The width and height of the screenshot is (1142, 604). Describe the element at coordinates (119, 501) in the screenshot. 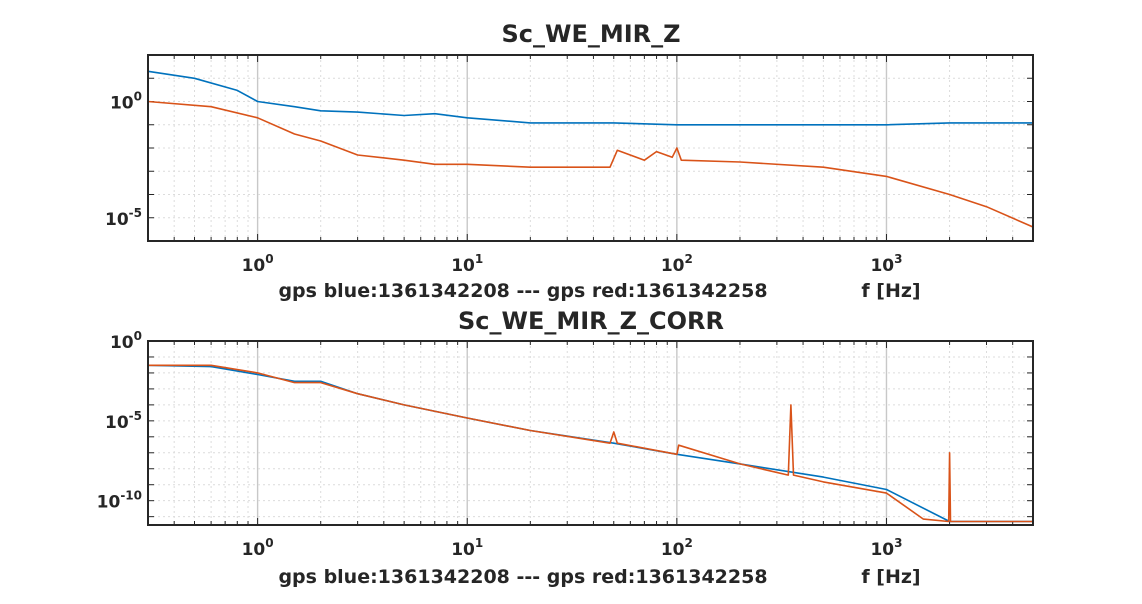

I see `y-tick-label: 10⁻¹⁰` at that location.